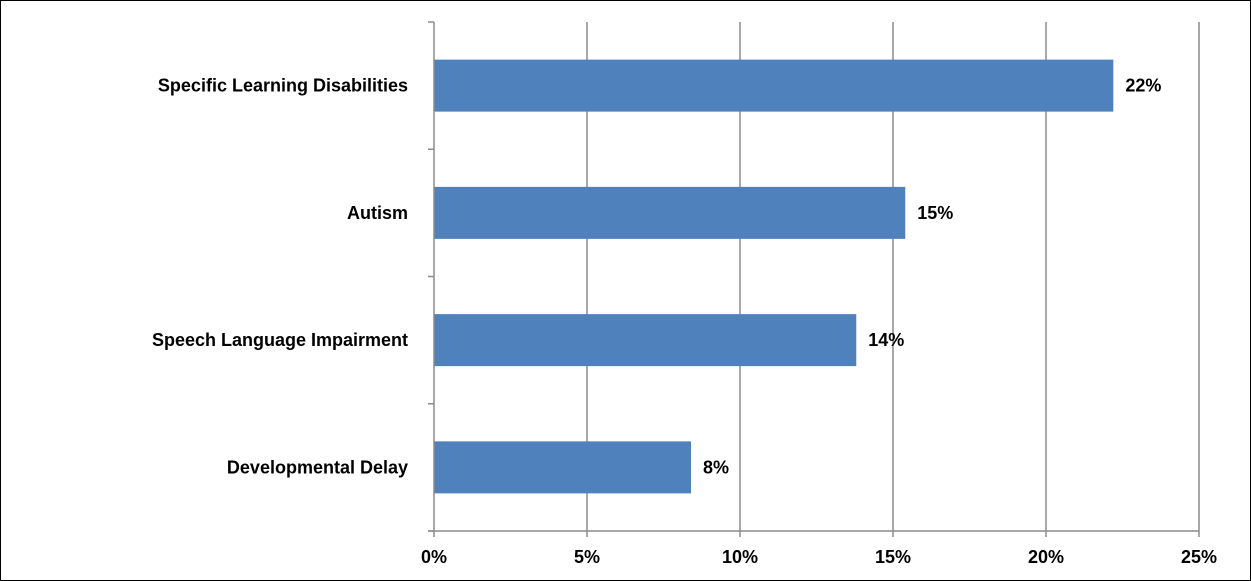 Image resolution: width=1251 pixels, height=581 pixels. I want to click on x-tick-label-25: 25%, so click(1199, 557).